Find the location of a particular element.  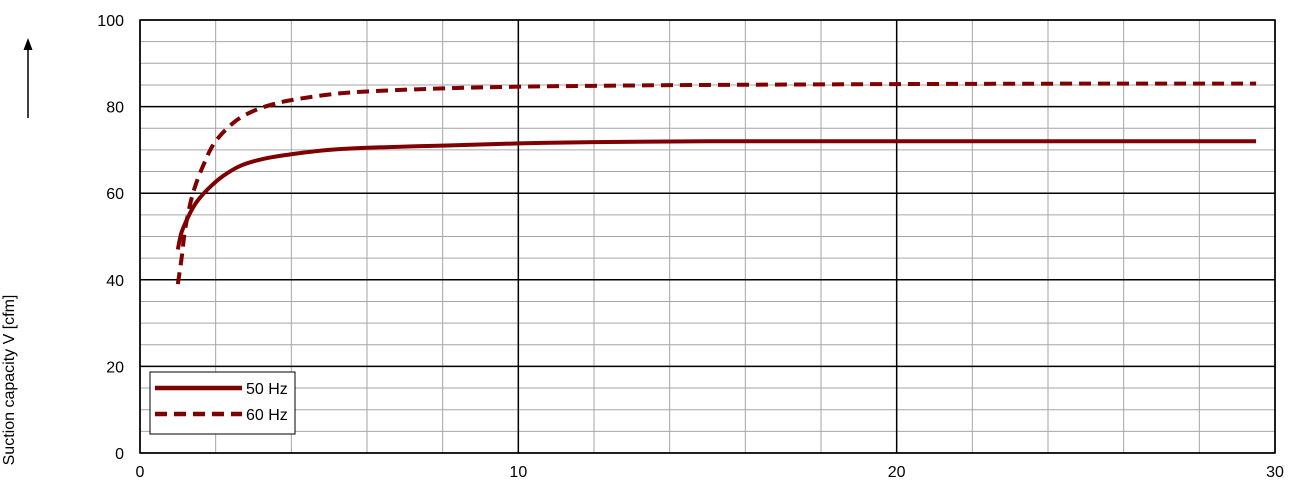

legend-label-60hz: 60 Hz is located at coordinates (267, 415).